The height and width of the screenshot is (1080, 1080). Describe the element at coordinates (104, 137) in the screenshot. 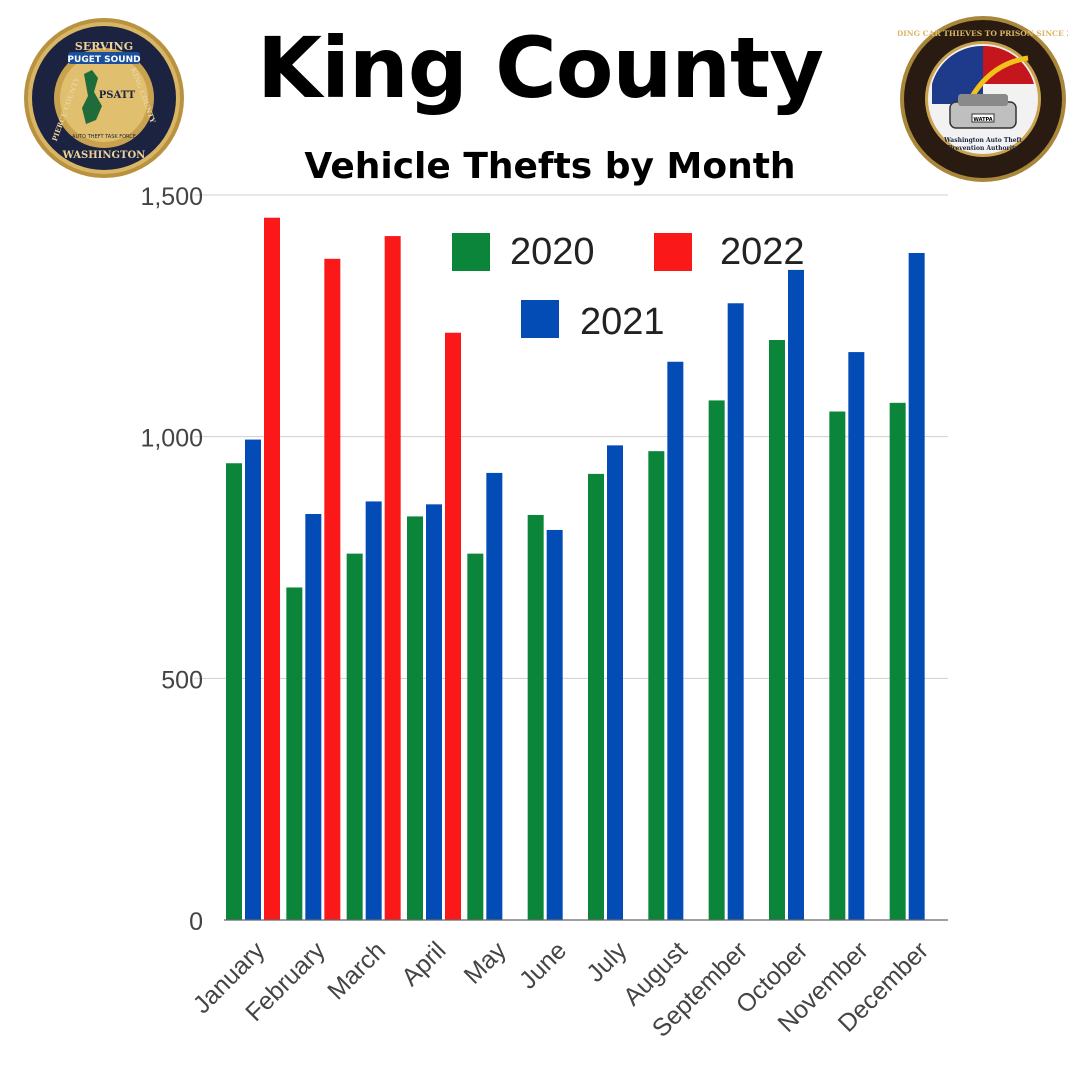

I see `psatt-logo-inner-text: AUTO THEFT TASK FORCE` at that location.